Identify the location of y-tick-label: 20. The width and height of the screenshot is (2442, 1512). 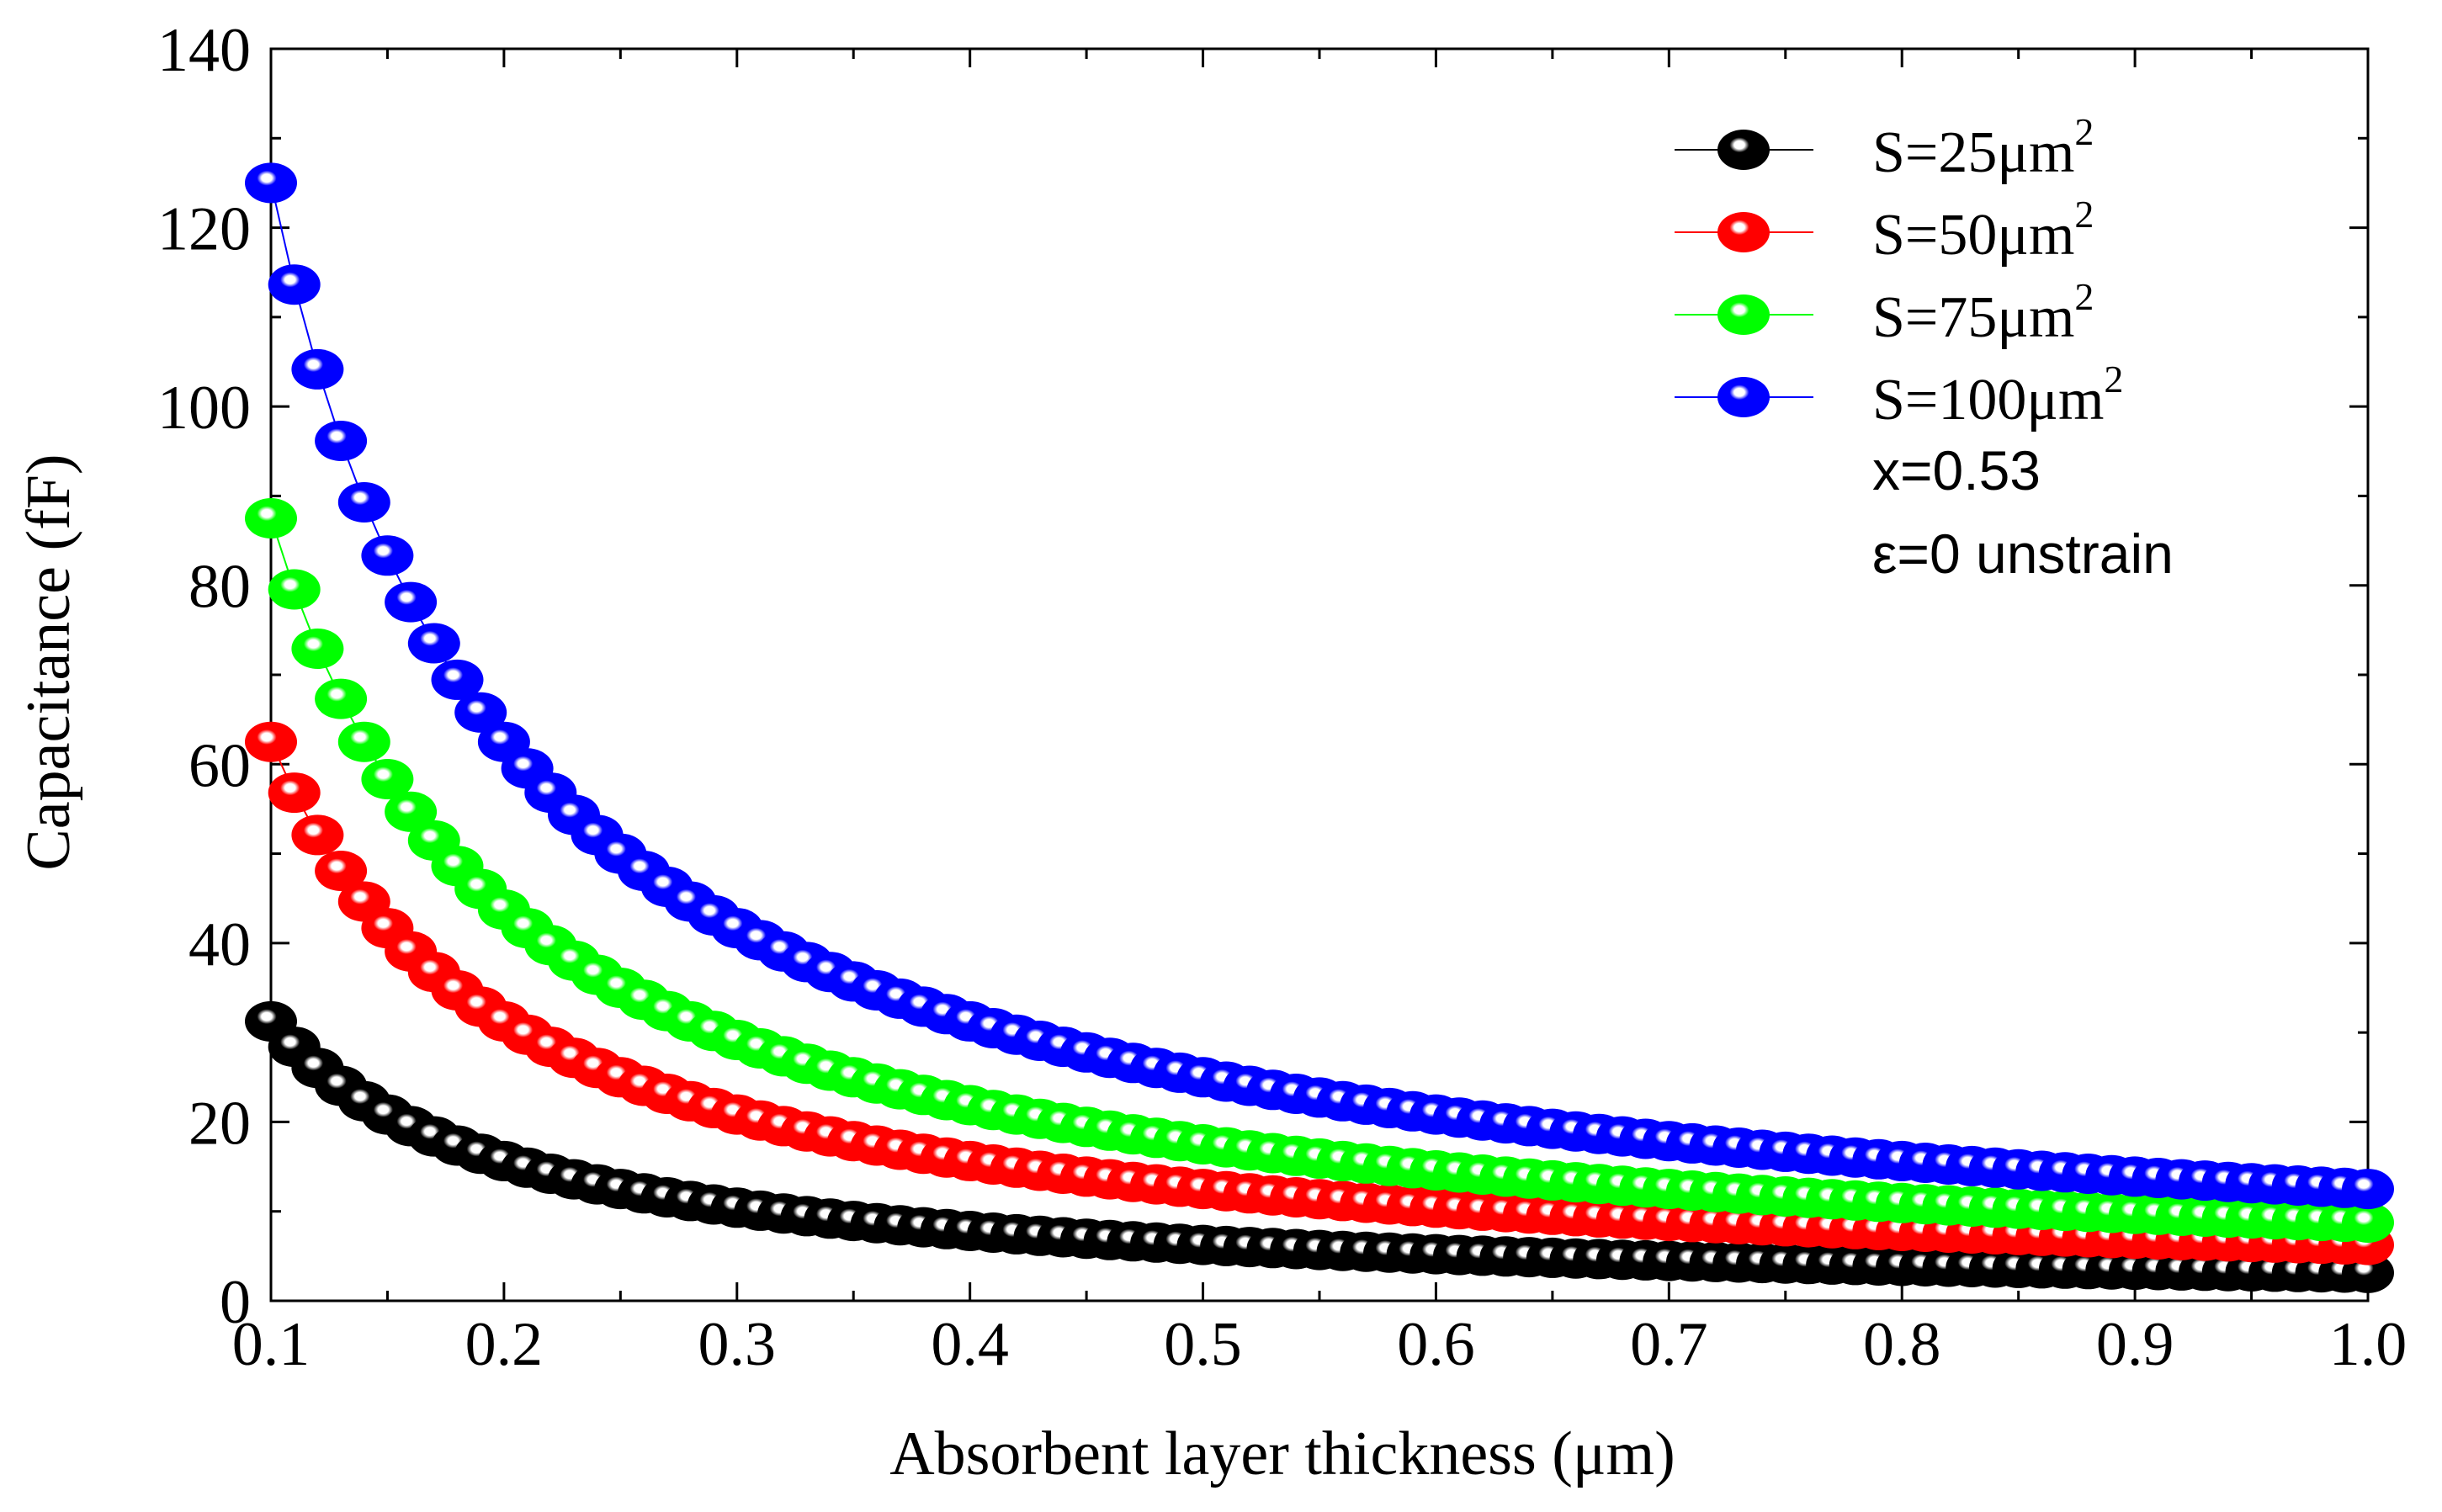
(219, 1123).